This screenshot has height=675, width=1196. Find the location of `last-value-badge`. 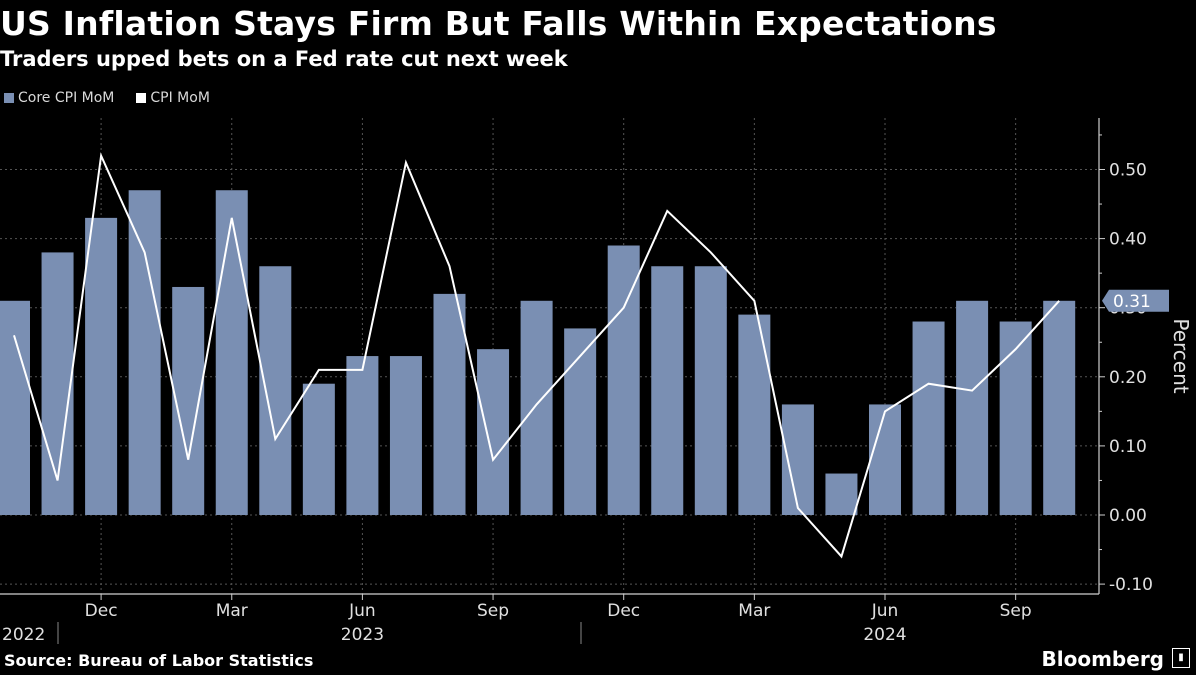

last-value-badge is located at coordinates (1135, 300).